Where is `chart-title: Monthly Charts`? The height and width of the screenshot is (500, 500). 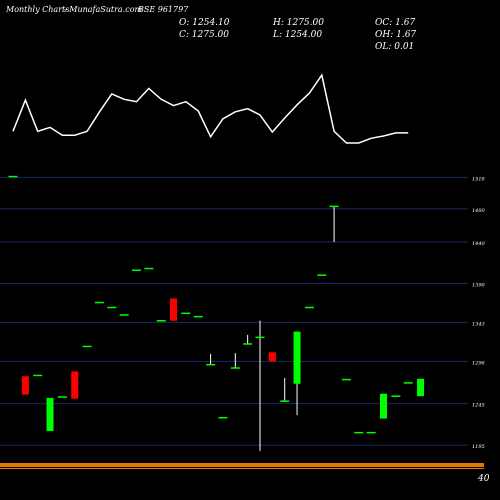 chart-title: Monthly Charts is located at coordinates (37, 9).